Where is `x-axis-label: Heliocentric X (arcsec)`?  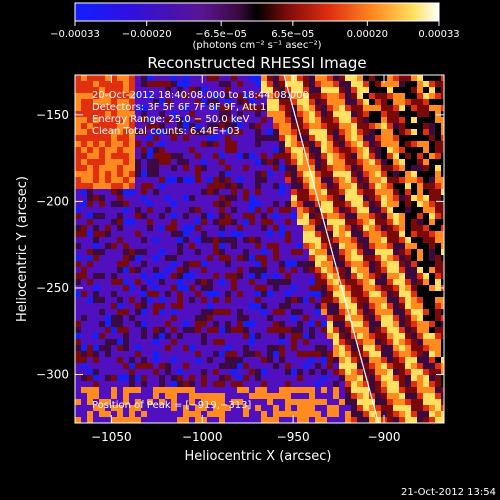
x-axis-label: Heliocentric X (arcsec) is located at coordinates (258, 456).